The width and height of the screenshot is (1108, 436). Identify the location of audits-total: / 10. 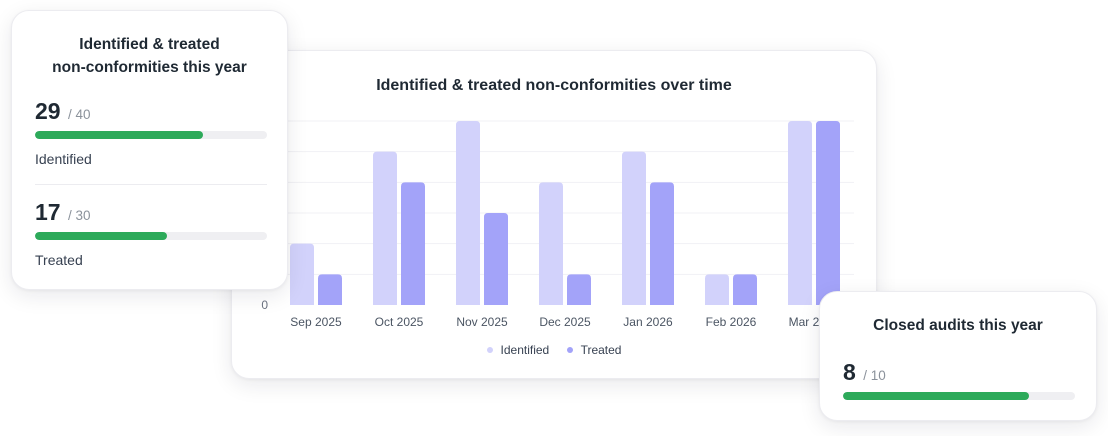
(874, 375).